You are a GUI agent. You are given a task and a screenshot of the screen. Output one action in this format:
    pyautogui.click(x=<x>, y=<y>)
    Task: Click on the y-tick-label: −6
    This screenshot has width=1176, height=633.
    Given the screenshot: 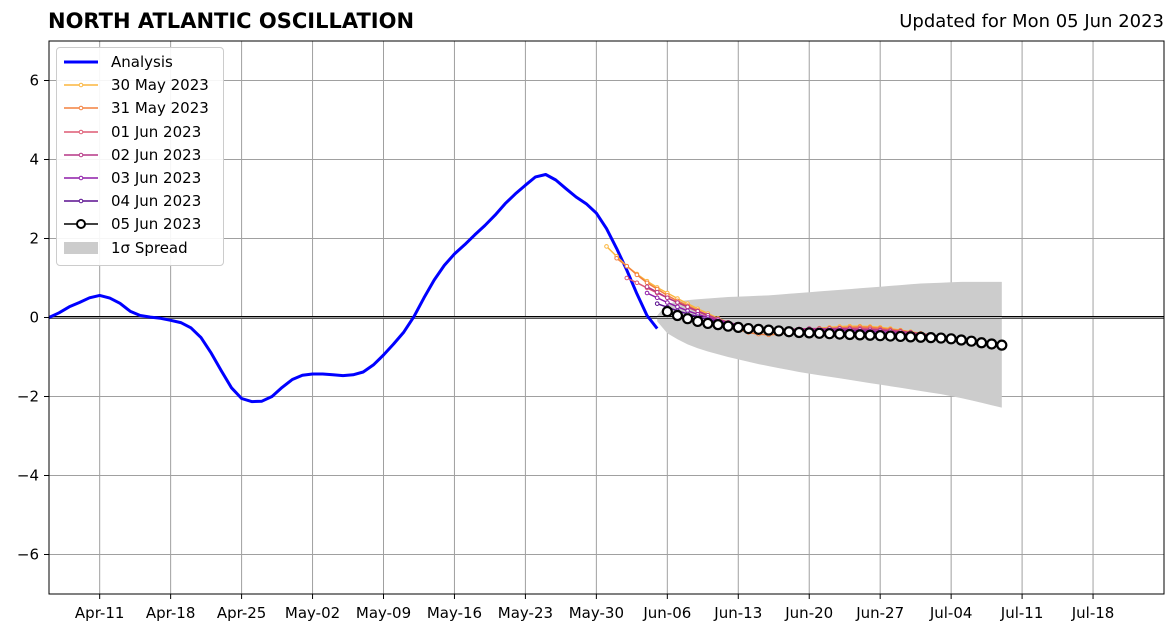 What is the action you would take?
    pyautogui.click(x=28, y=555)
    